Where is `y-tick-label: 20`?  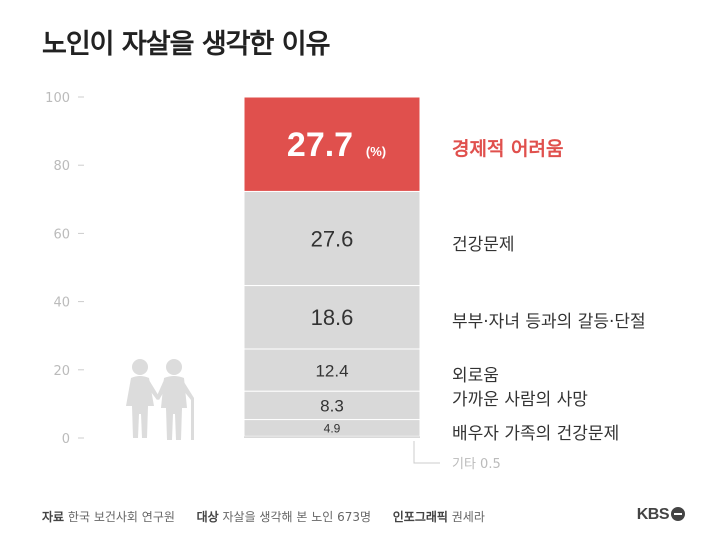
y-tick-label: 20 is located at coordinates (61, 371).